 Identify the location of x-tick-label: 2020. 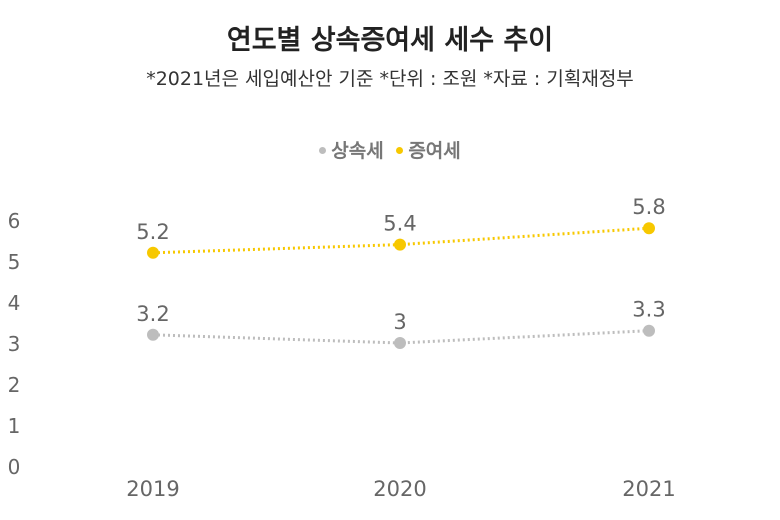
(399, 489).